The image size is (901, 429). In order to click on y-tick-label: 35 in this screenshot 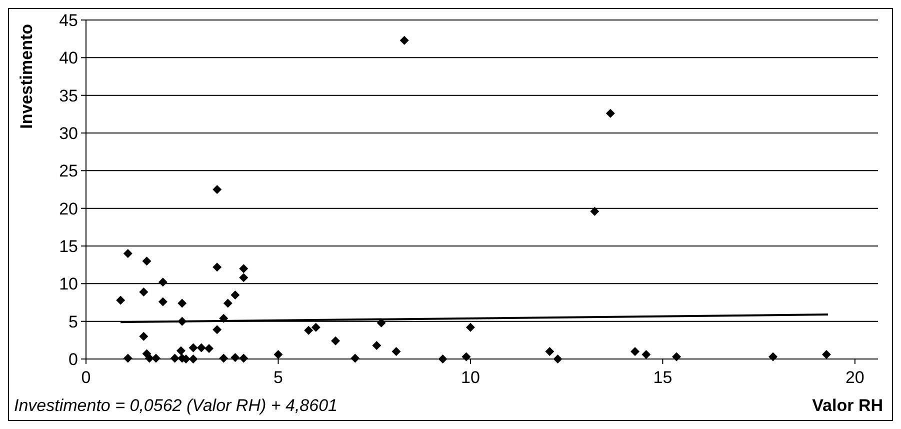, I will do `click(68, 96)`.